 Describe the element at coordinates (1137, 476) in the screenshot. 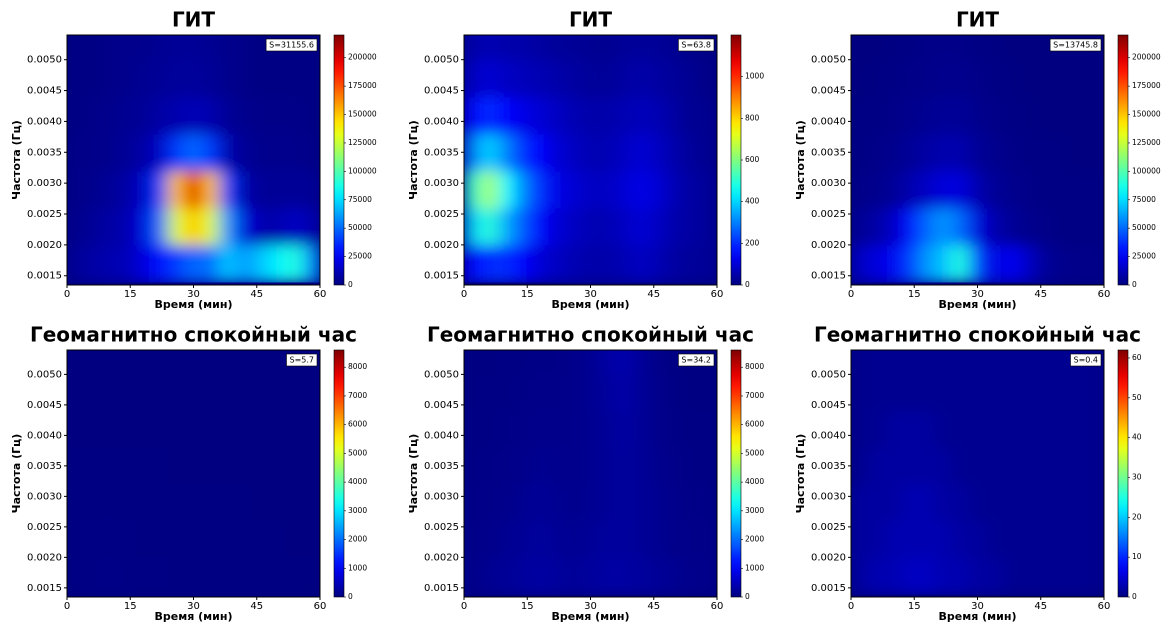

I see `colorbar-tick-label: 30` at that location.